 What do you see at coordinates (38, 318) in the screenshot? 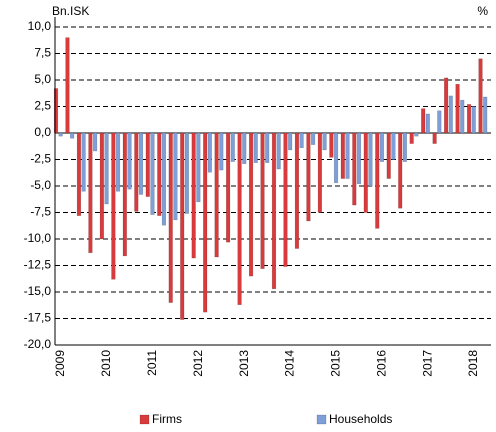
I see `y-tick-label: -17,5` at bounding box center [38, 318].